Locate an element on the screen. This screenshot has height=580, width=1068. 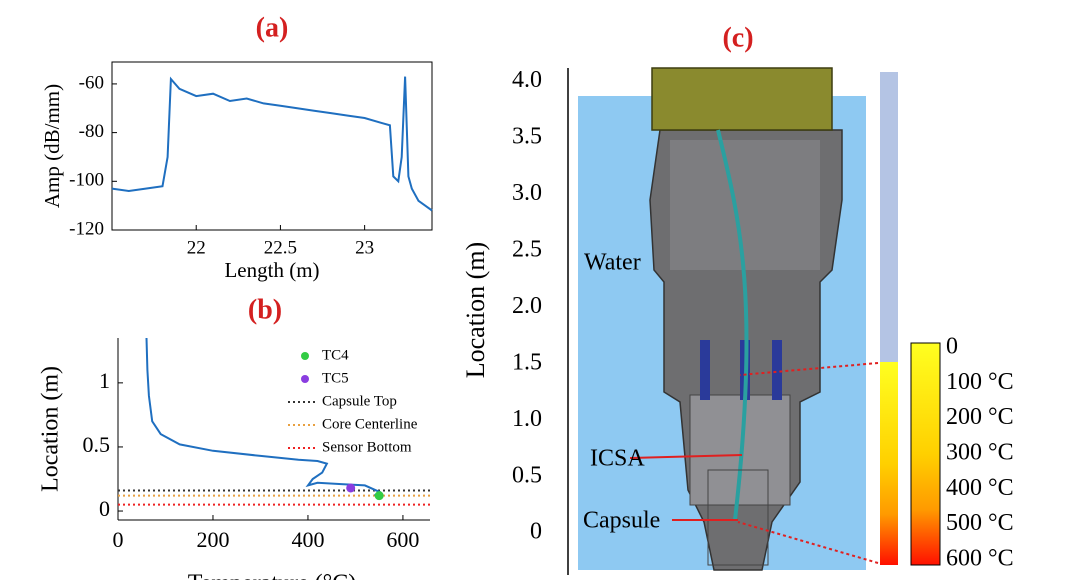
annotation: Water is located at coordinates (612, 263).